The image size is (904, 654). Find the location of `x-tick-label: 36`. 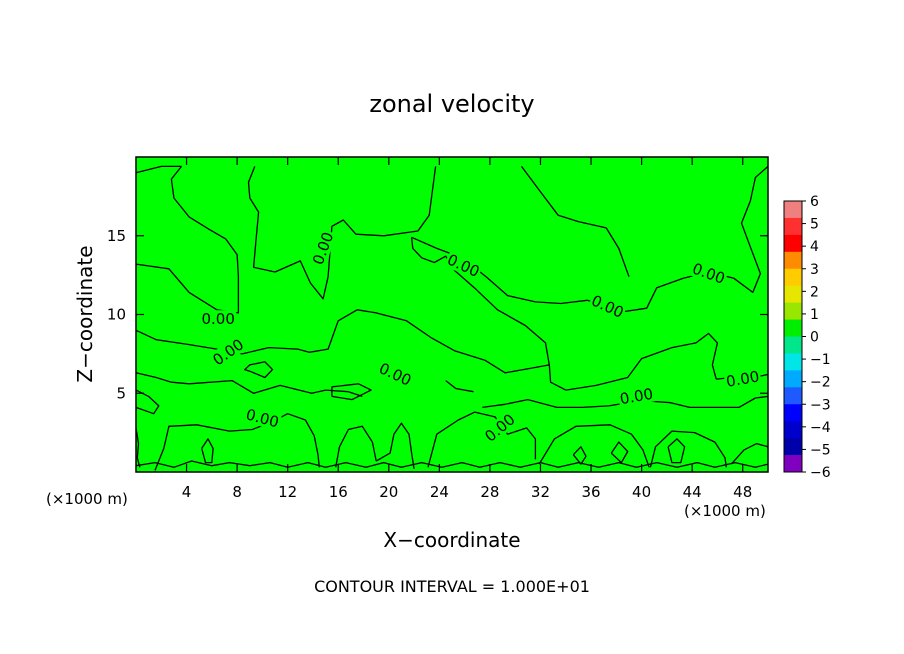

x-tick-label: 36 is located at coordinates (590, 492).